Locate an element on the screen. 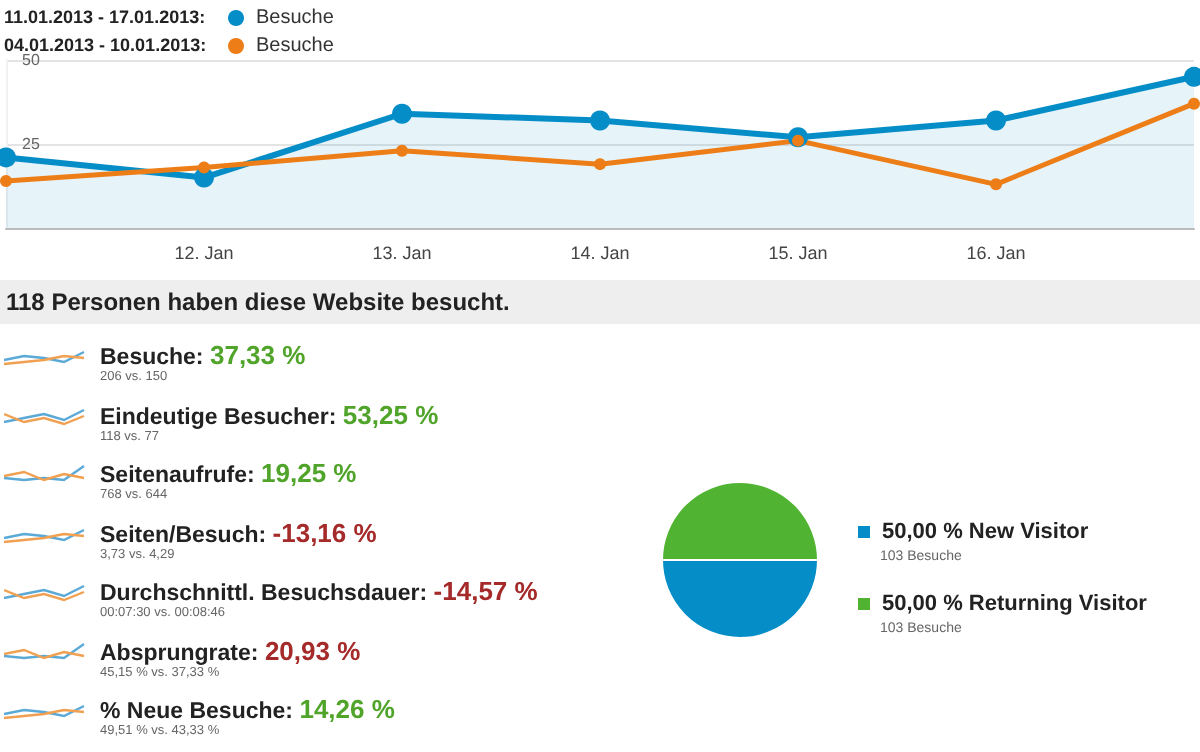  x-tick-label: 13. Jan is located at coordinates (402, 253).